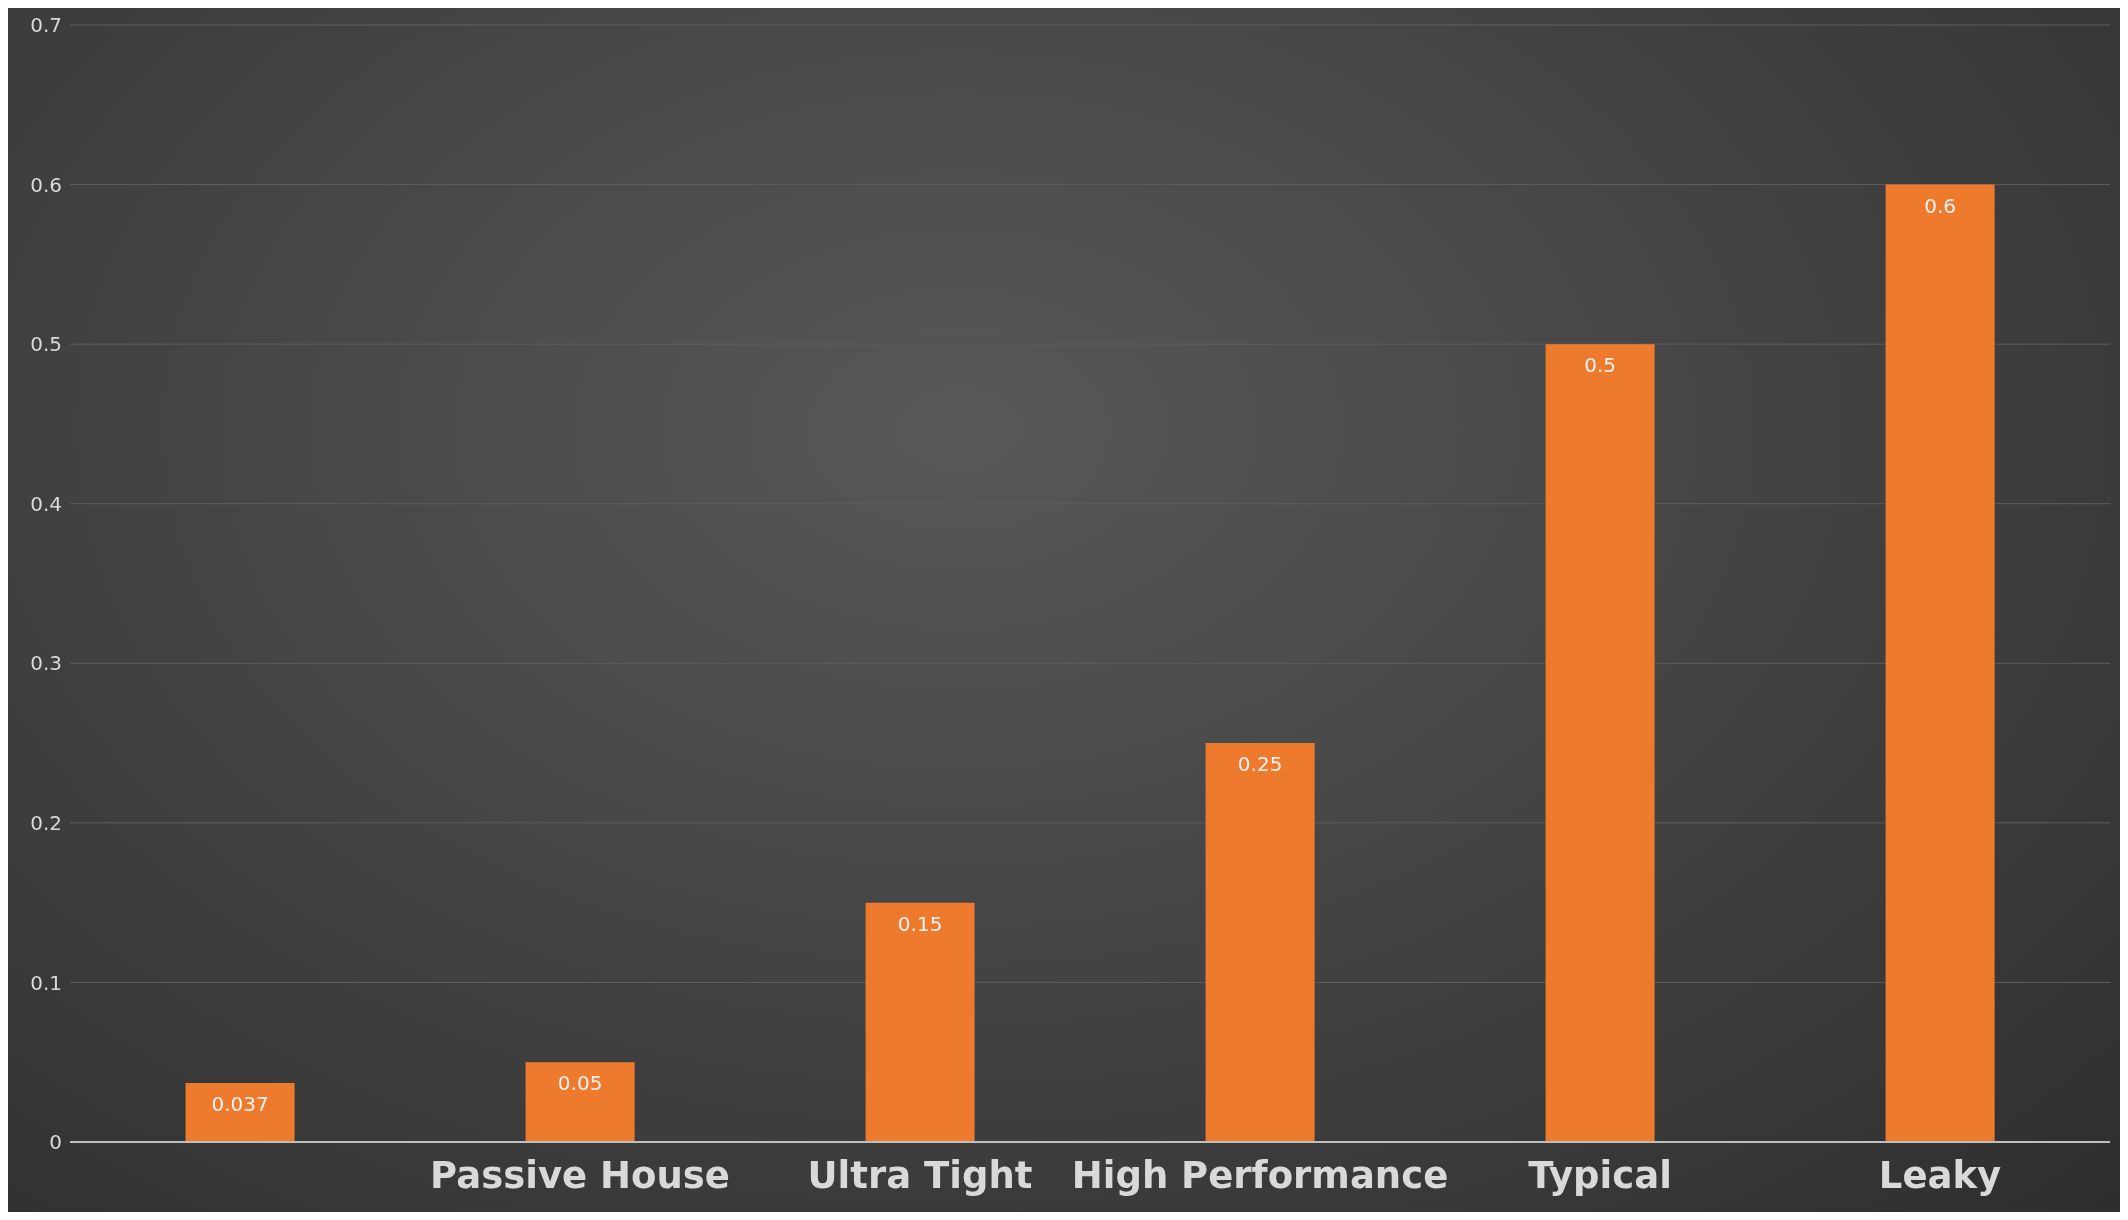  I want to click on data-label: 0.15, so click(920, 923).